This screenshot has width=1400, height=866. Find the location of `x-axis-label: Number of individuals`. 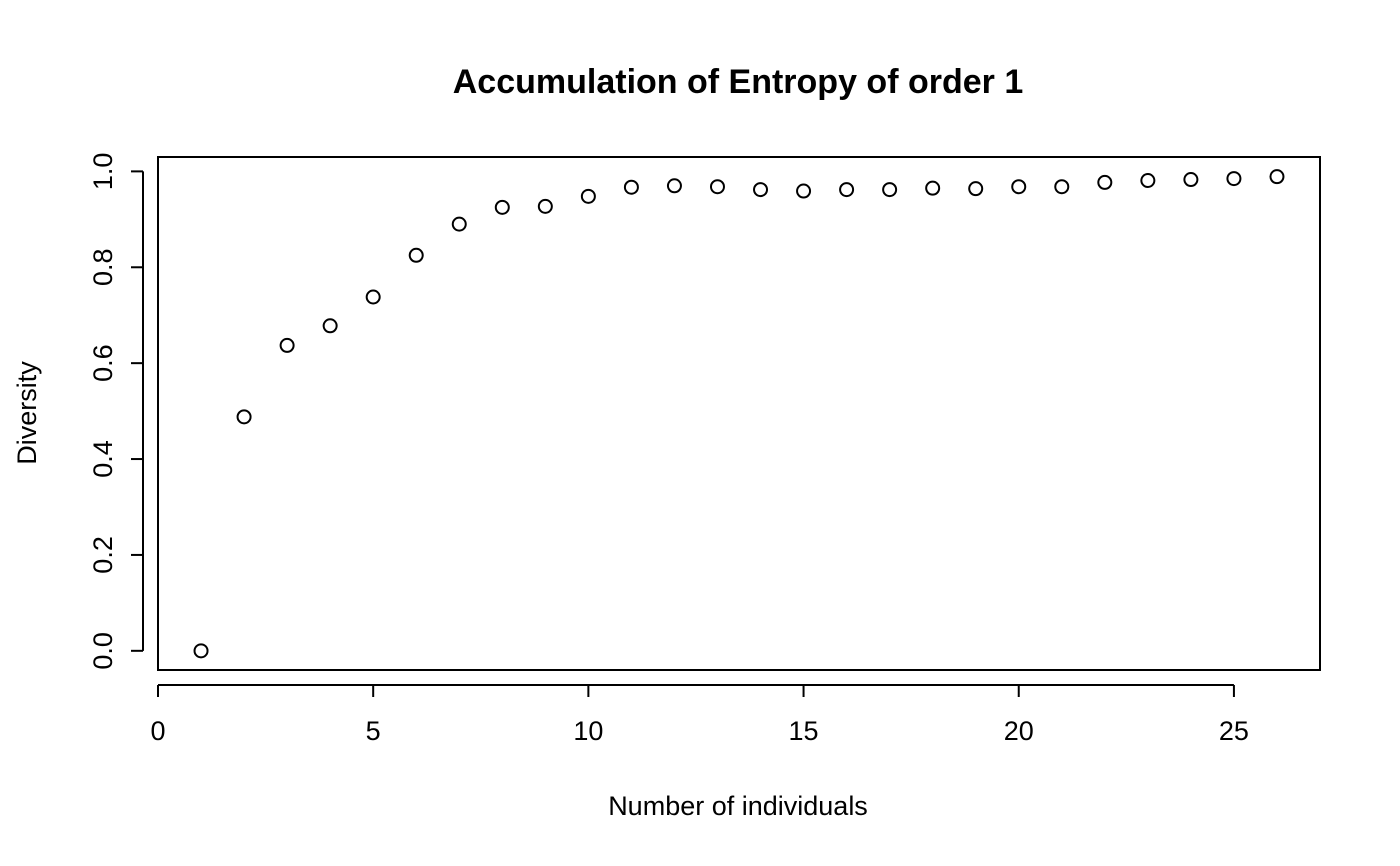

x-axis-label: Number of individuals is located at coordinates (738, 806).